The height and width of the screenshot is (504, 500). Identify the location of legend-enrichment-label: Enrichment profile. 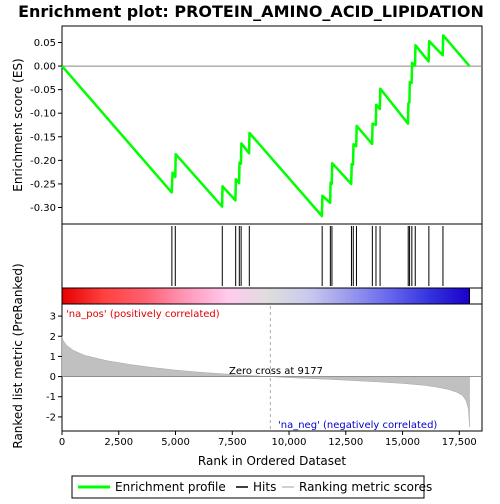
(170, 487).